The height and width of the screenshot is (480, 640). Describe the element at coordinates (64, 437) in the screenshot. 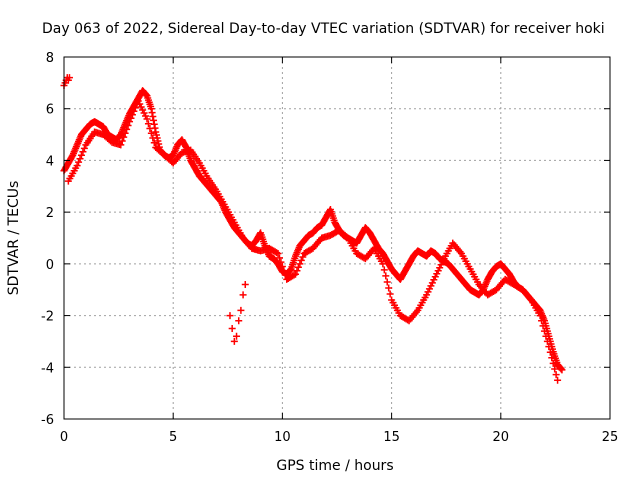

I see `x-tick-label: 0` at that location.